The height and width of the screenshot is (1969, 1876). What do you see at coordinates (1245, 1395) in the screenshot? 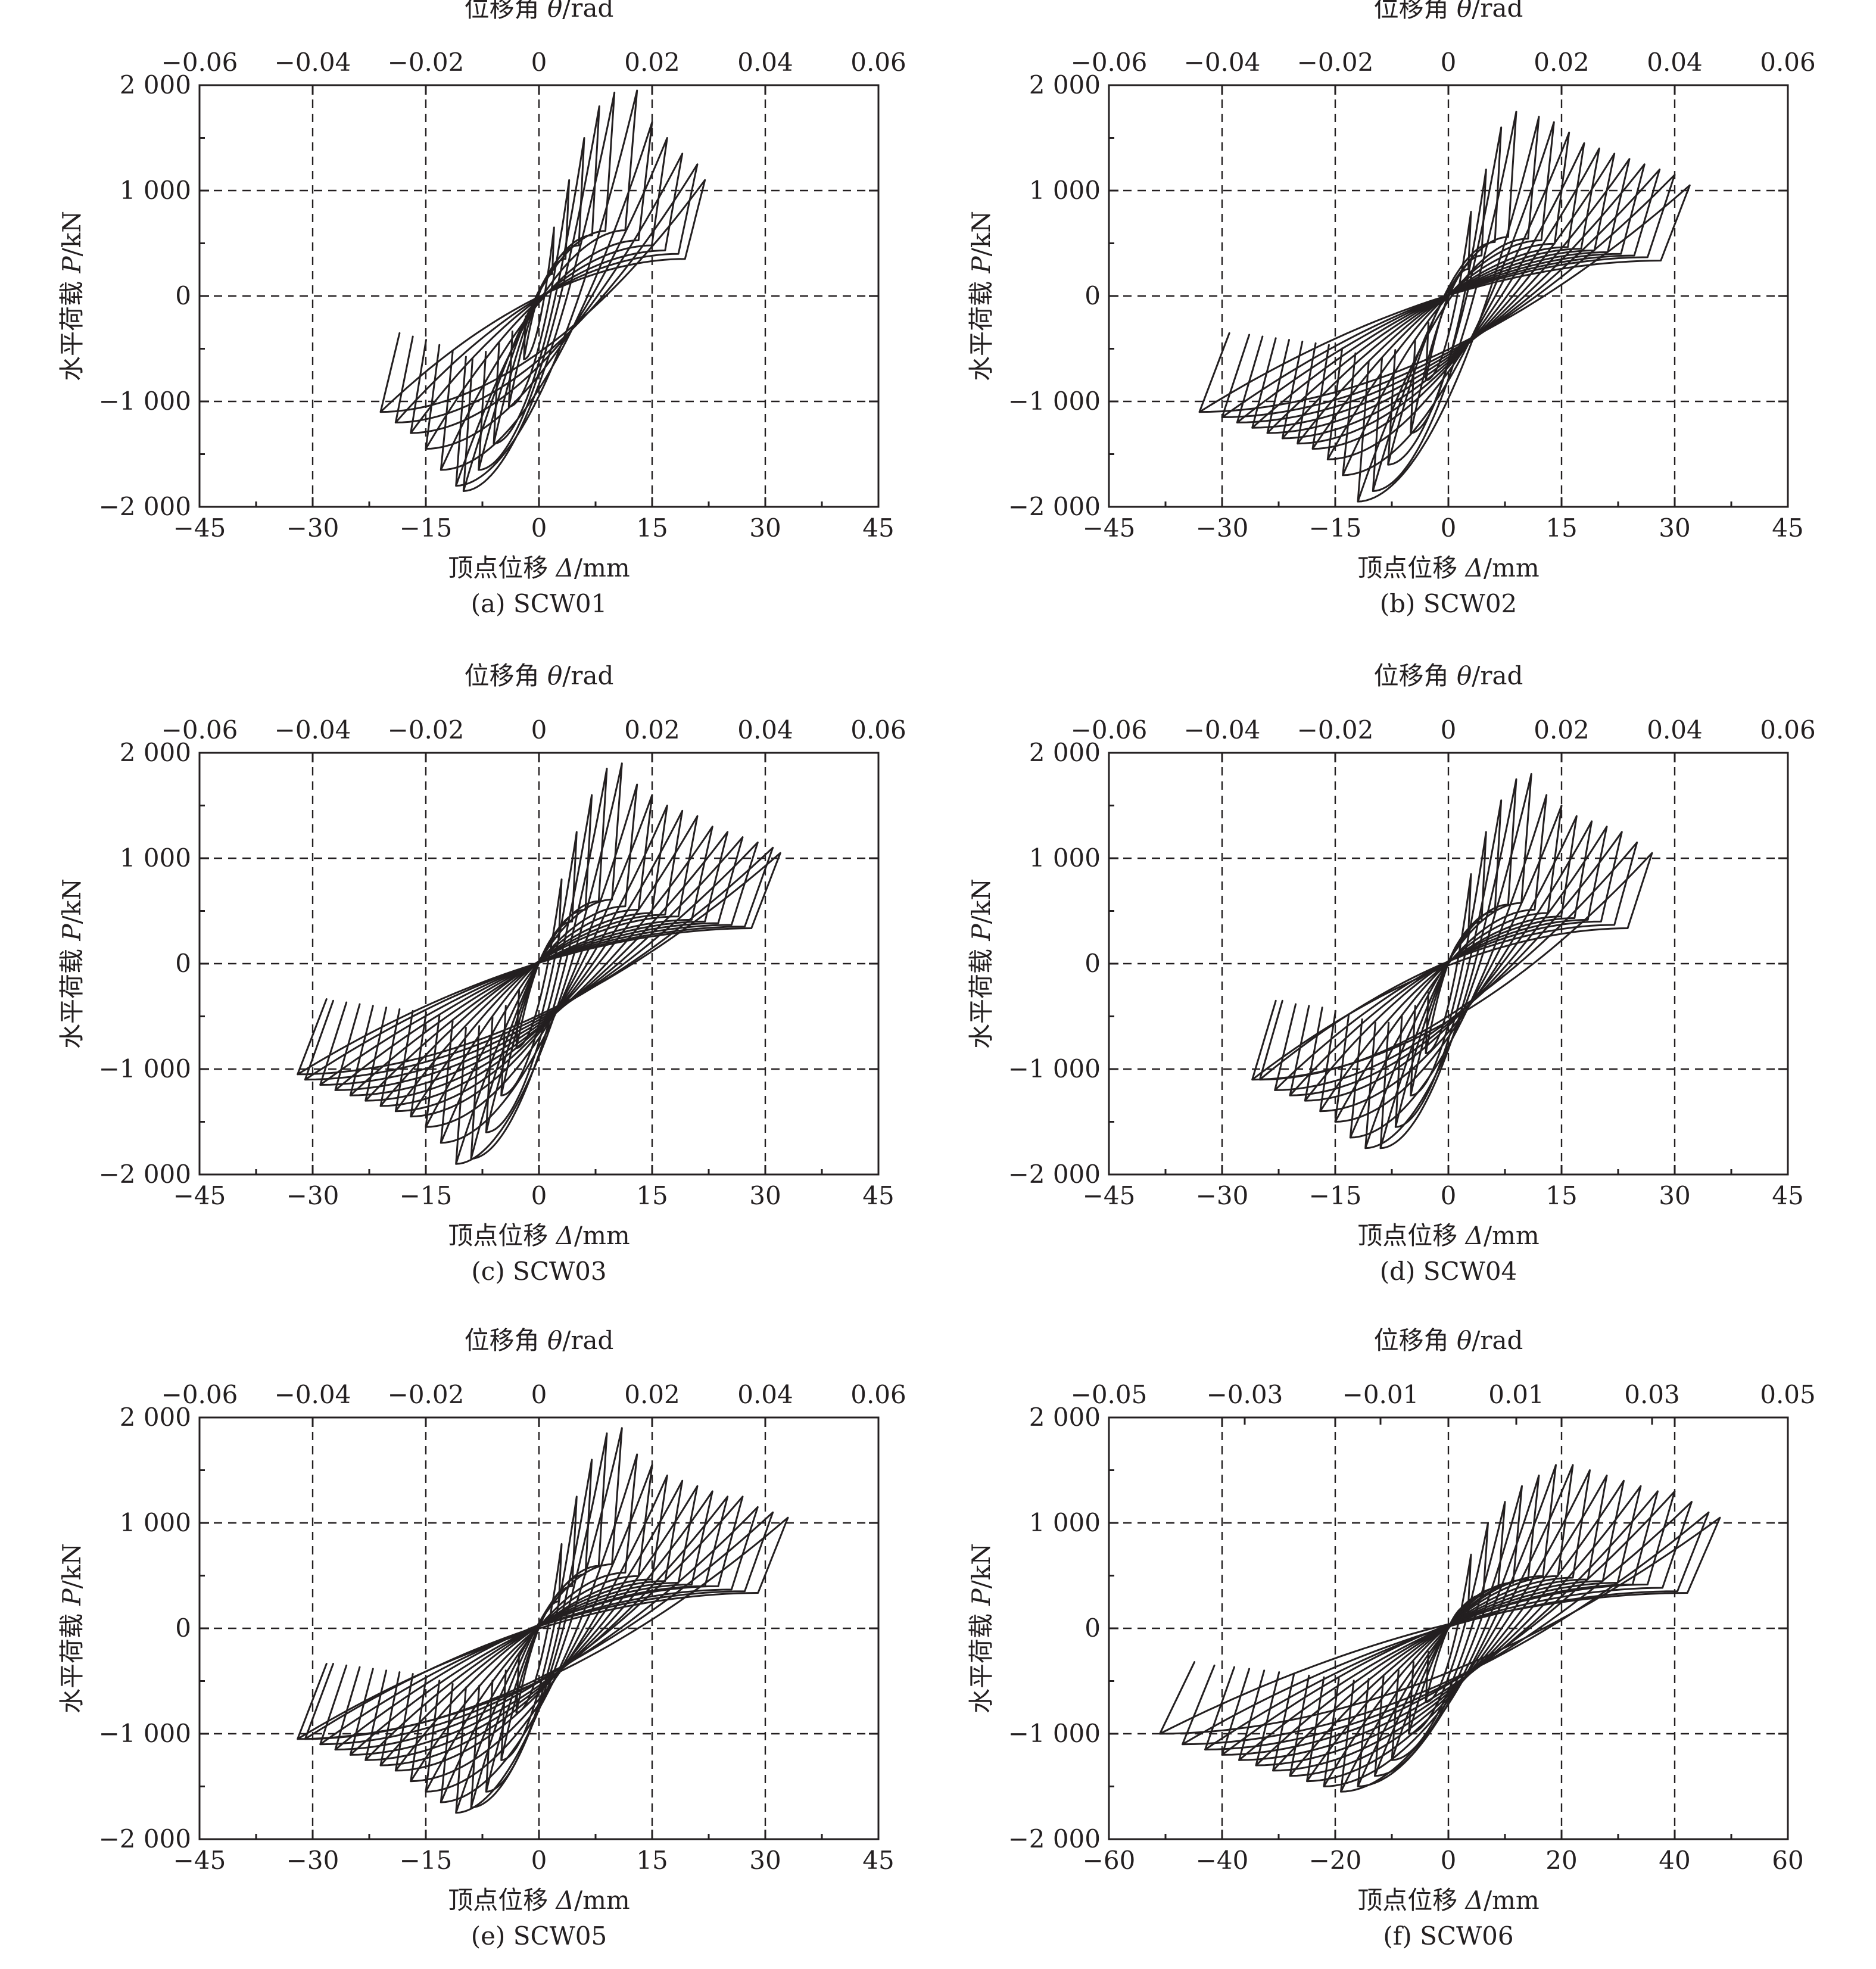
I see `x2-tick-label: −0.03` at bounding box center [1245, 1395].